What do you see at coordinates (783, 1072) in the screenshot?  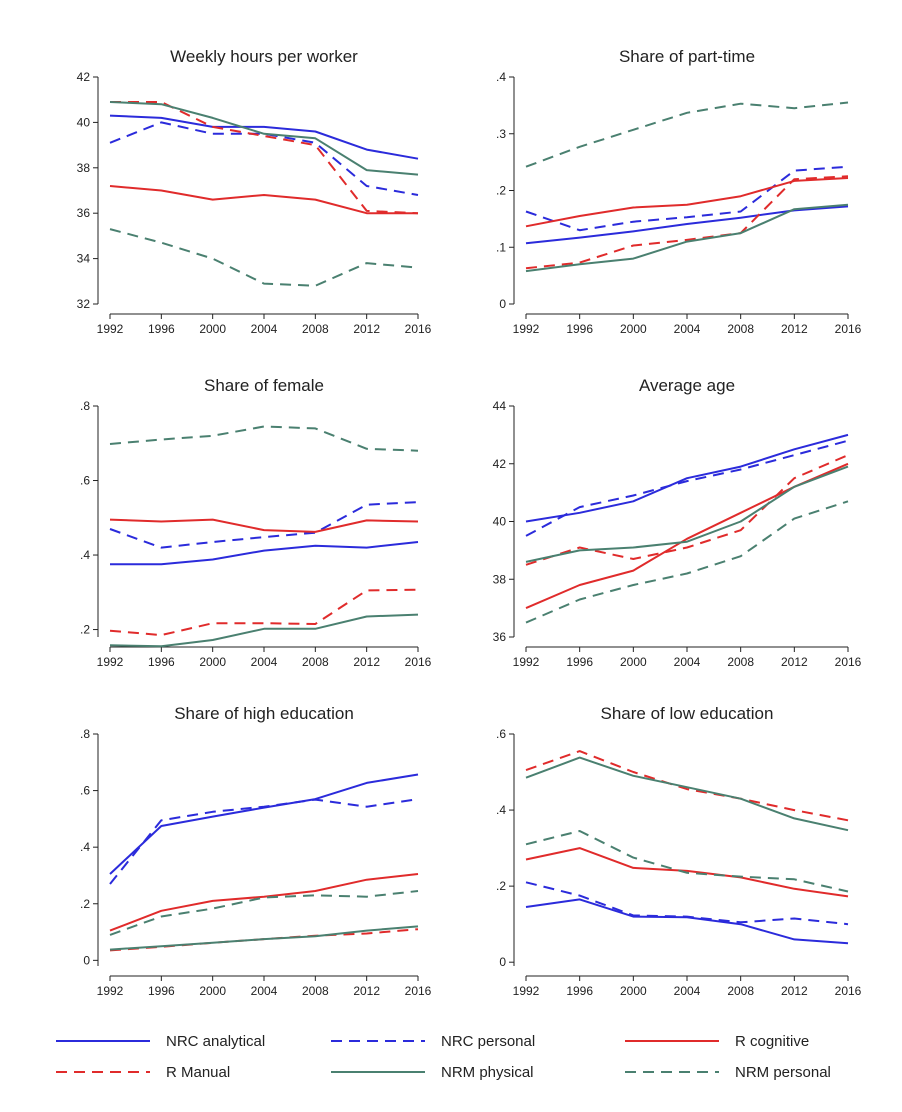 I see `legend-label: NRM personal` at bounding box center [783, 1072].